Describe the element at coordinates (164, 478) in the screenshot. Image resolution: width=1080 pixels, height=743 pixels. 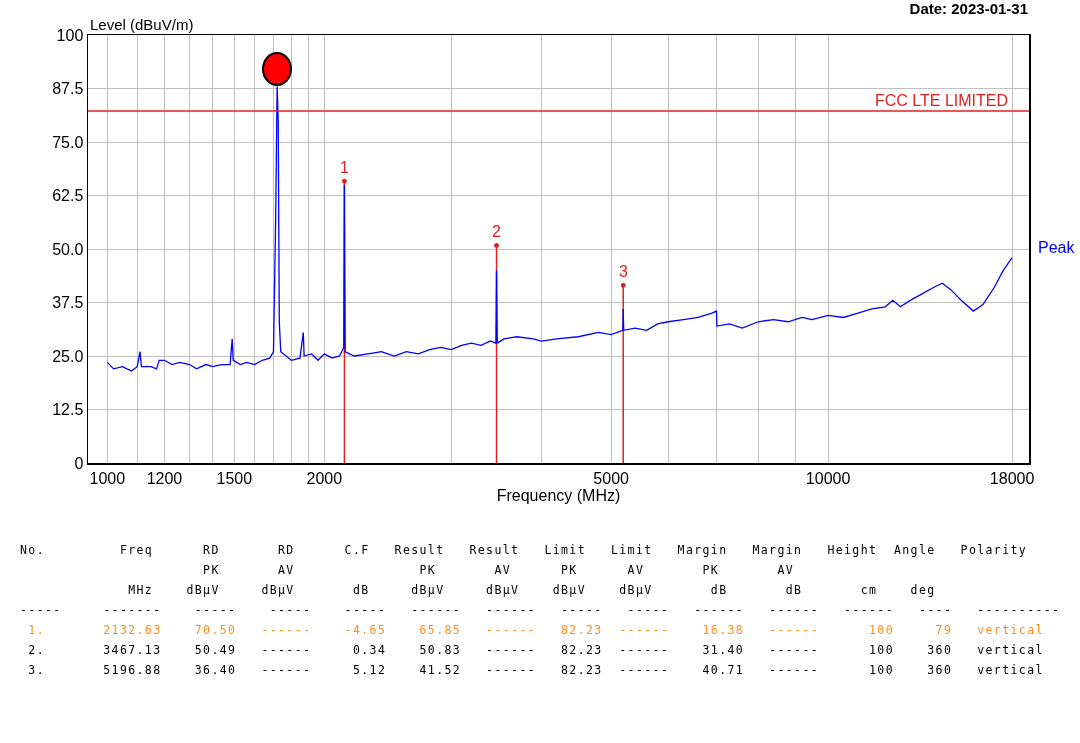
I see `x-tick-label: 1200` at that location.